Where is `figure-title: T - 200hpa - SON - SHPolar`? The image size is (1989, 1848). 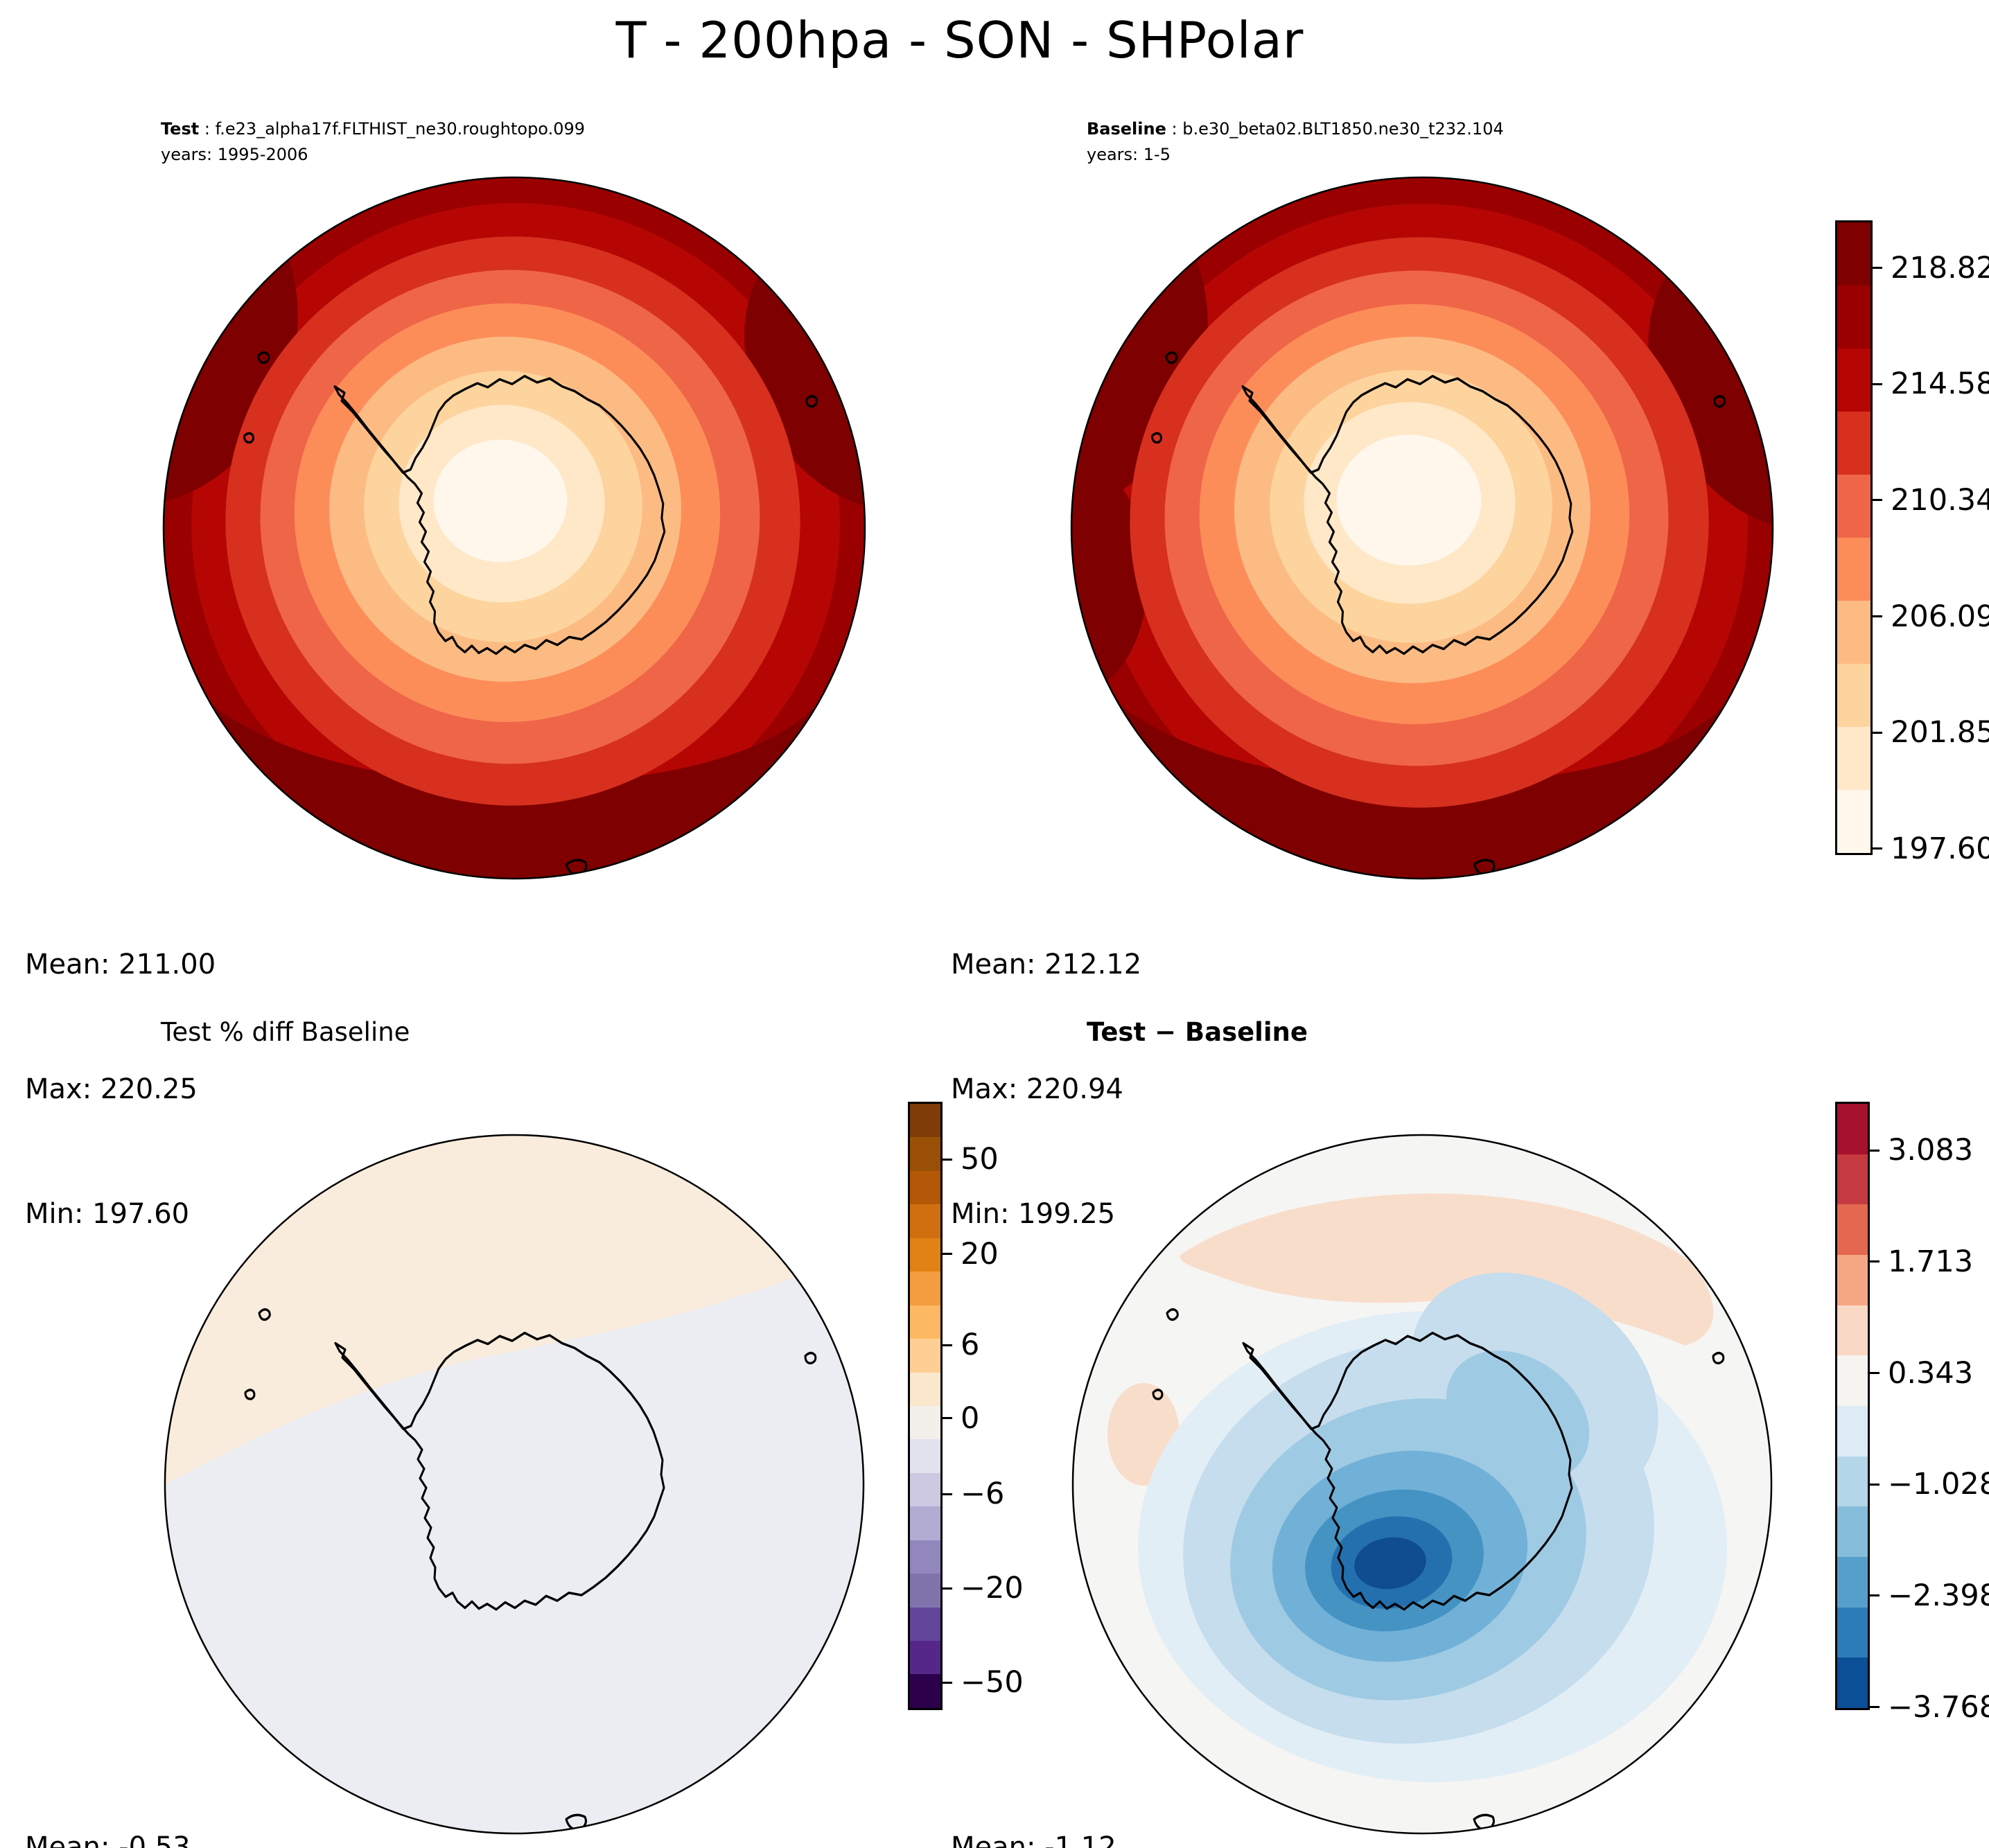
figure-title: T - 200hpa - SON - SHPolar is located at coordinates (959, 40).